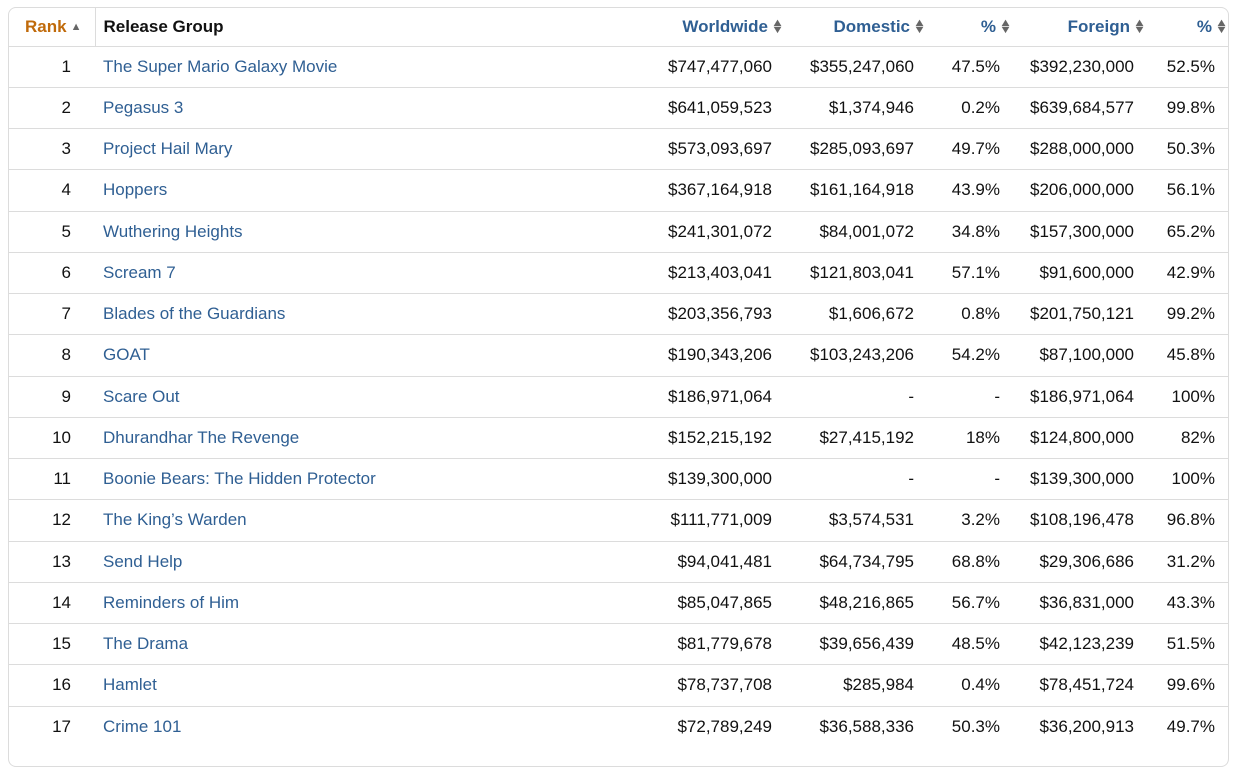 Image resolution: width=1236 pixels, height=767 pixels. What do you see at coordinates (1086, 726) in the screenshot?
I see `foreign-gross-cell: $36,200,913` at bounding box center [1086, 726].